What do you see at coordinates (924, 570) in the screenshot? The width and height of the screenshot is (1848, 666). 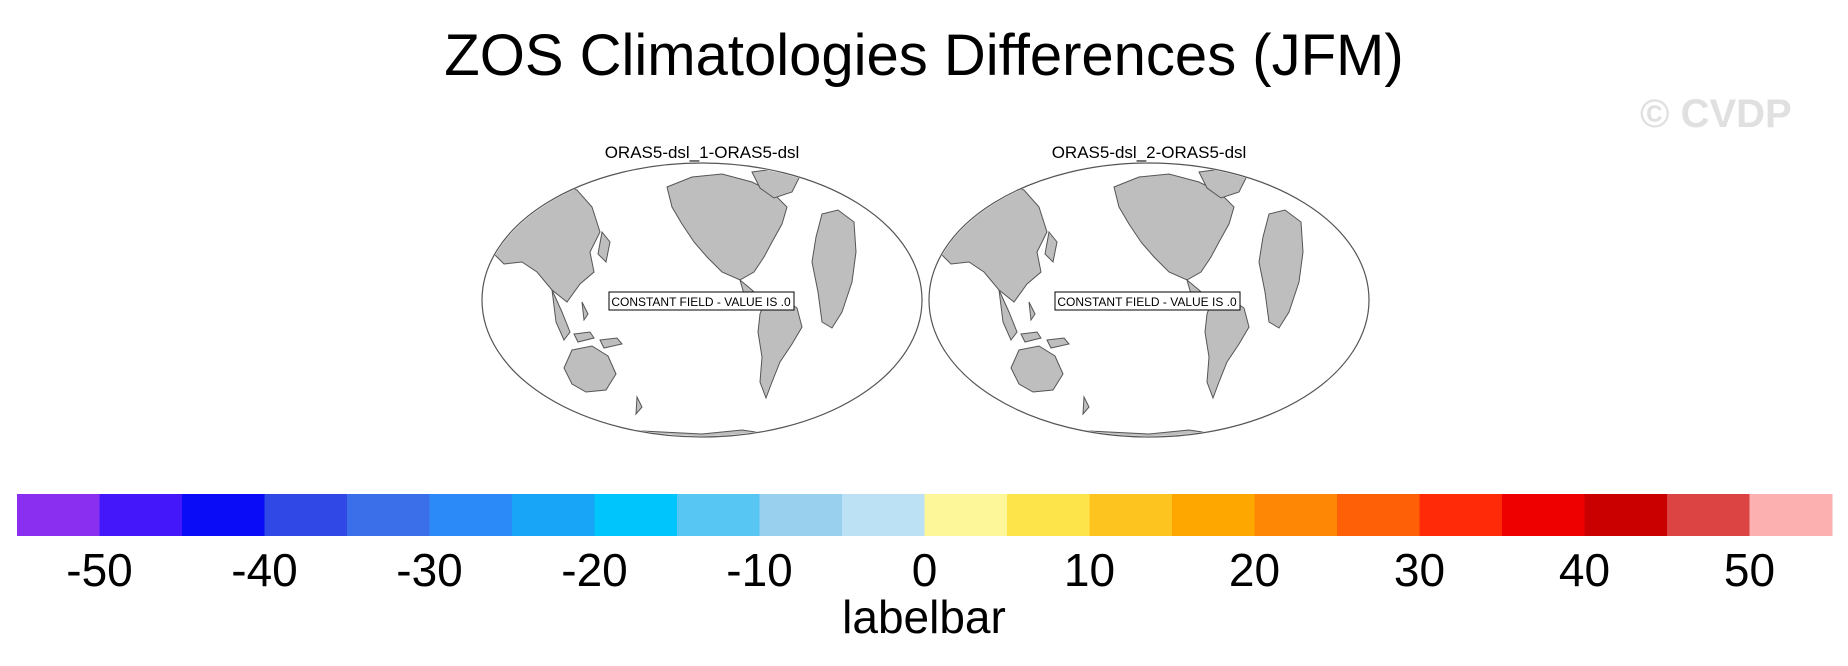 I see `labelbar-tick-label: 0` at bounding box center [924, 570].